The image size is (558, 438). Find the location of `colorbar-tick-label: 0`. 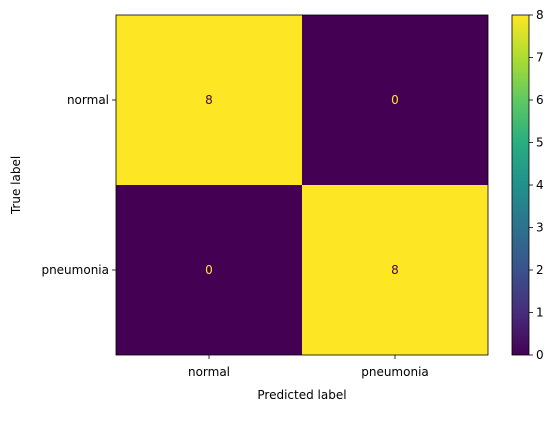

colorbar-tick-label: 0 is located at coordinates (540, 355).